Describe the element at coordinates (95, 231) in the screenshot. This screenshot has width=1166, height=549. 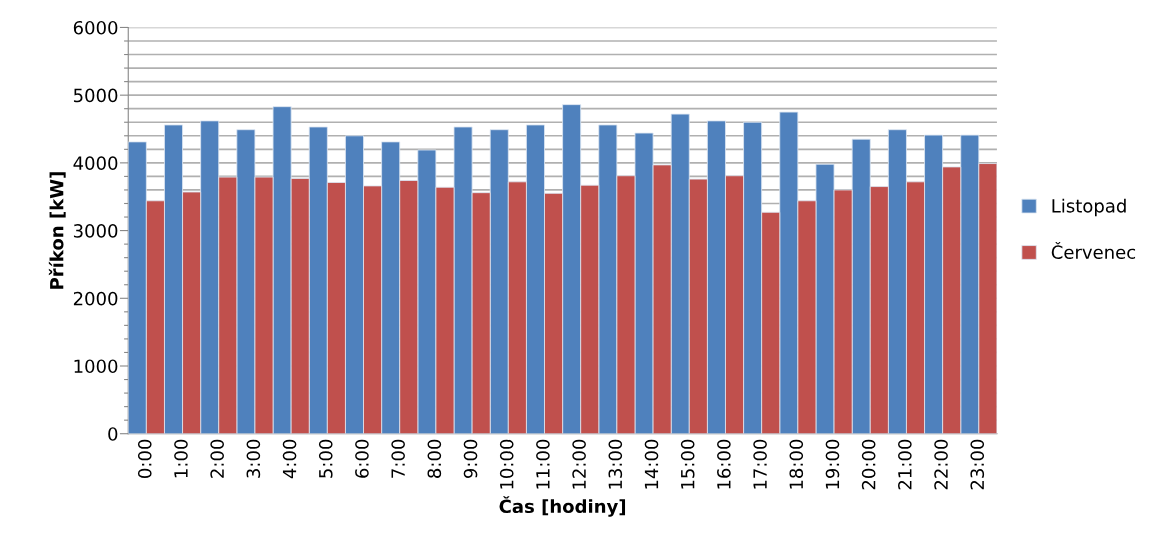
I see `y-tick-label: 3000` at that location.